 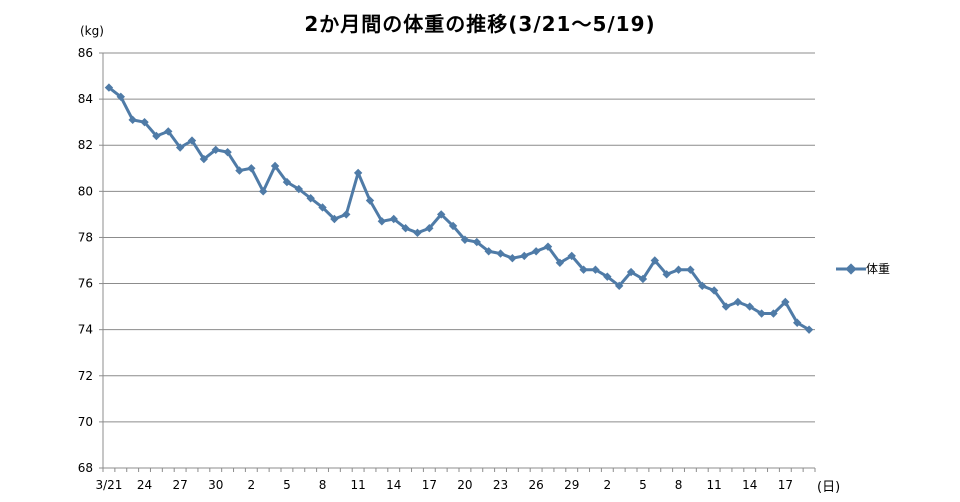 I want to click on x-tick-label: 29, so click(x=571, y=485).